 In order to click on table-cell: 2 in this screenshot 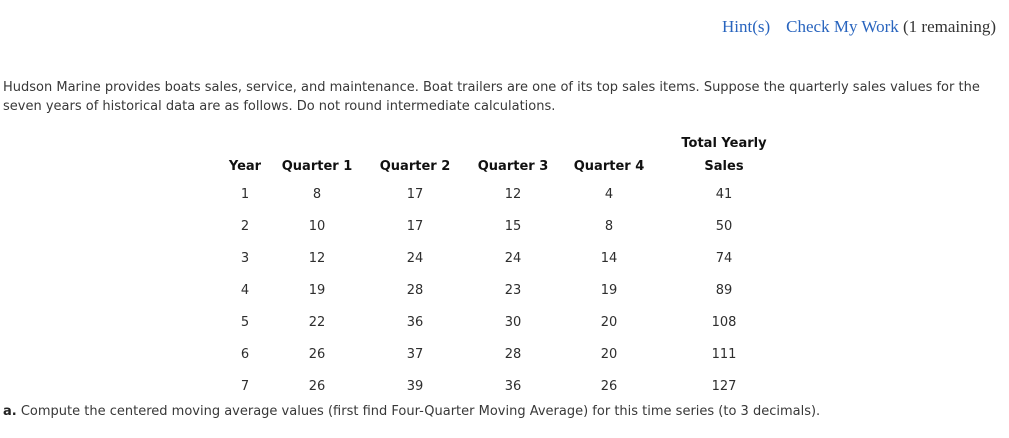, I will do `click(245, 226)`.